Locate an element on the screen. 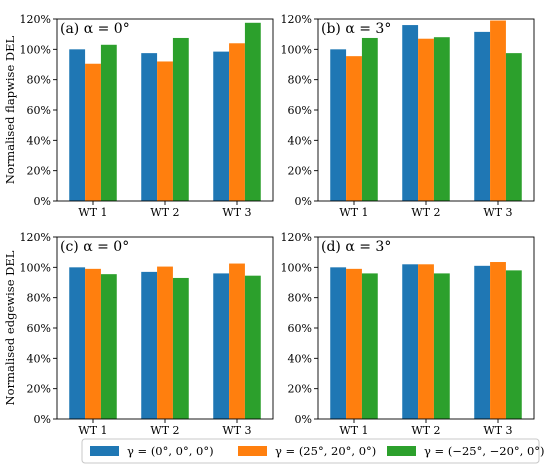 The width and height of the screenshot is (550, 473). legend-label-0: γ = (0°, 0°, 0°) is located at coordinates (170, 451).